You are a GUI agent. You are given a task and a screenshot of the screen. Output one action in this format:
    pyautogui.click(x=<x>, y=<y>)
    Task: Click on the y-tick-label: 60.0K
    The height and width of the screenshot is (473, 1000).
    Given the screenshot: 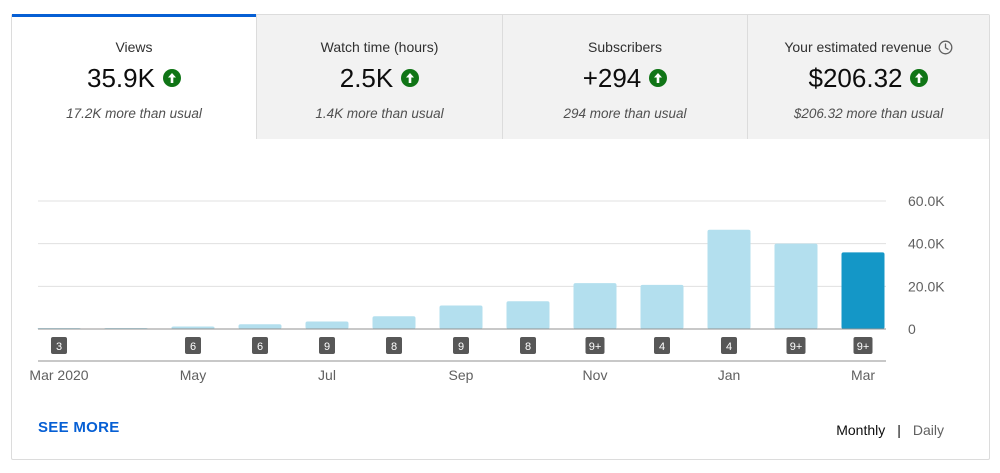 What is the action you would take?
    pyautogui.click(x=926, y=201)
    